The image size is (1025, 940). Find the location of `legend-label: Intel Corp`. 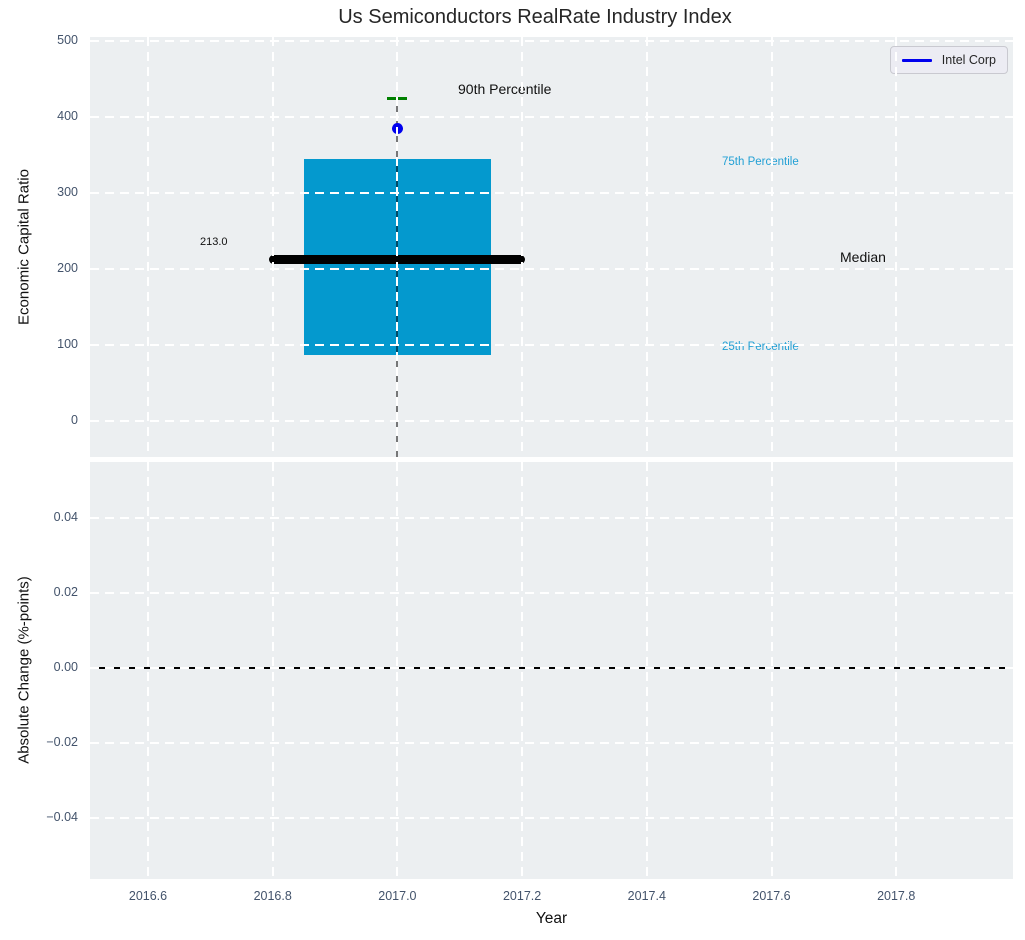

legend-label: Intel Corp is located at coordinates (968, 60).